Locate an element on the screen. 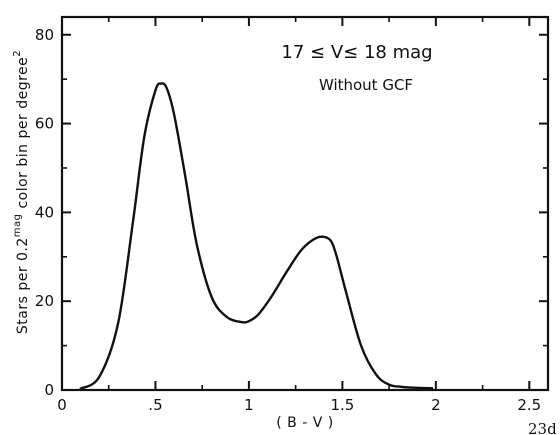  x-tick-label: 2.5 is located at coordinates (529, 405).